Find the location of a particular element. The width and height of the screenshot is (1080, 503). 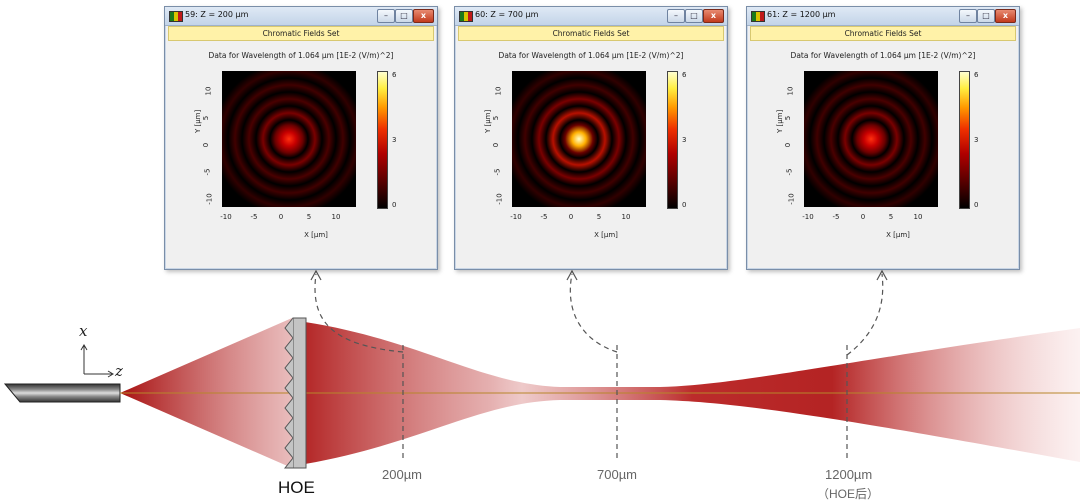

beam-axis-x-label: x is located at coordinates (83, 331).